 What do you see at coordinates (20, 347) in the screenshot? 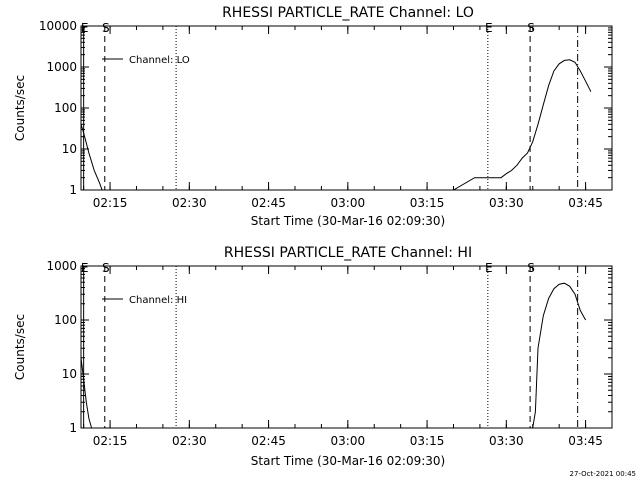
I see `y-axis-label-hi: Counts/sec` at bounding box center [20, 347].